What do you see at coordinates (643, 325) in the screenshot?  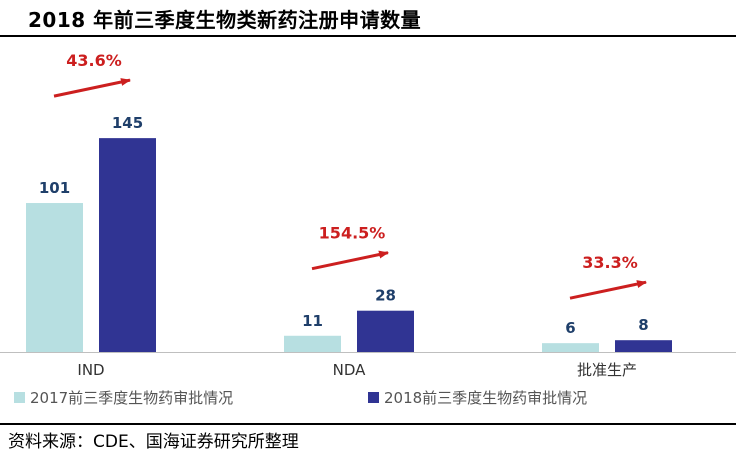 I see `value-label-批准生产-series2: 8` at bounding box center [643, 325].